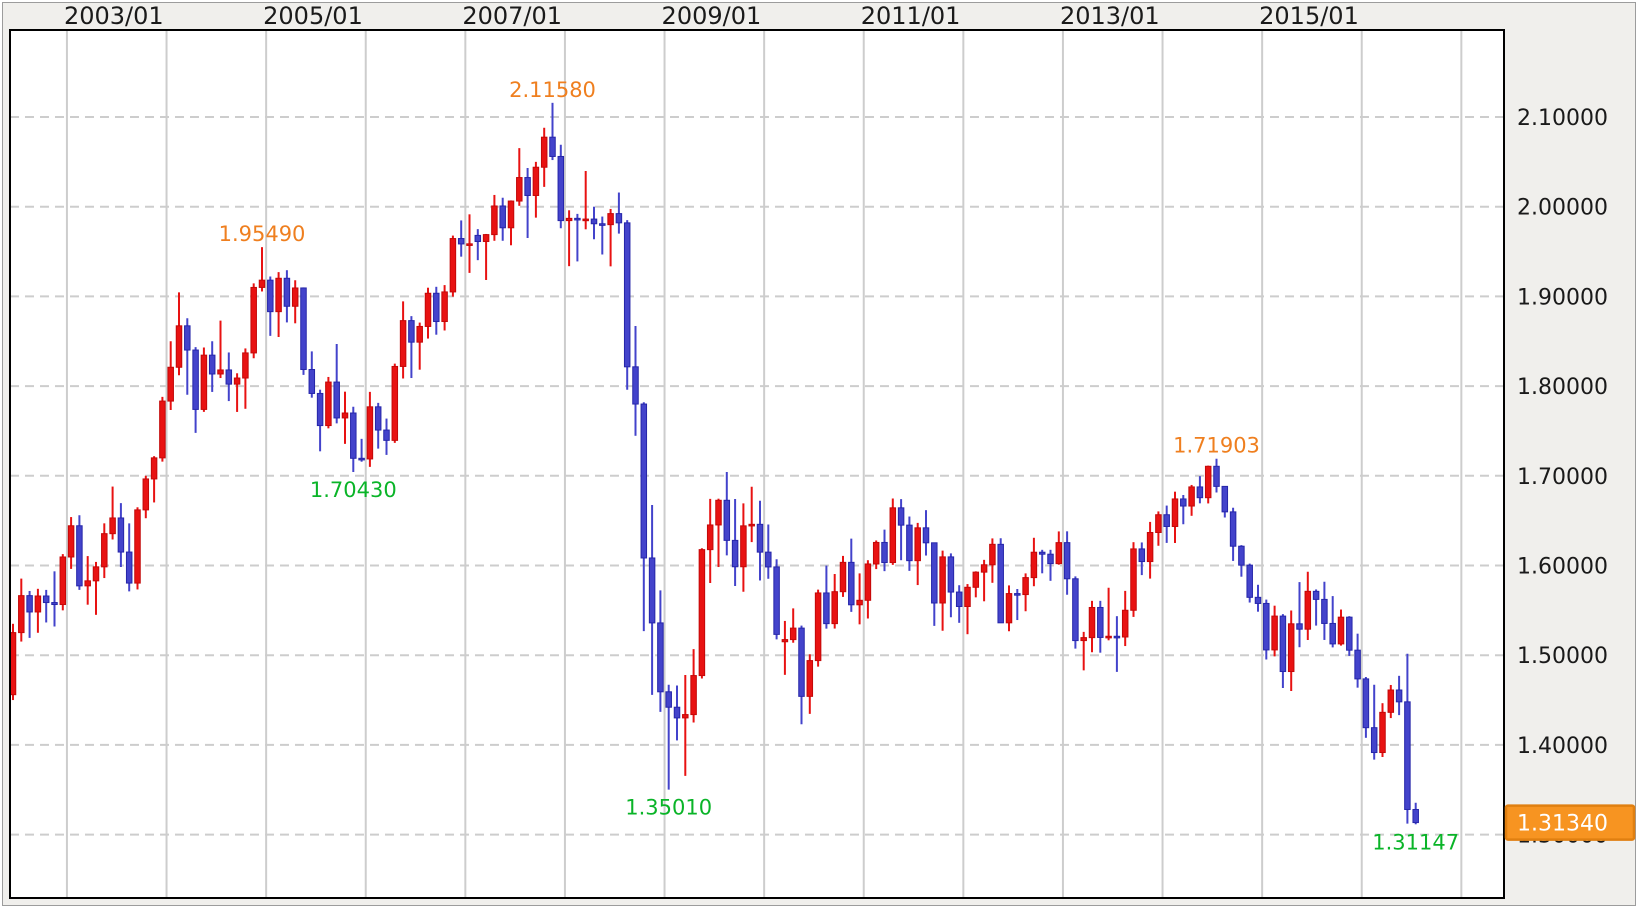  What do you see at coordinates (1562, 118) in the screenshot?
I see `y-axis-tick-label: 2.10000` at bounding box center [1562, 118].